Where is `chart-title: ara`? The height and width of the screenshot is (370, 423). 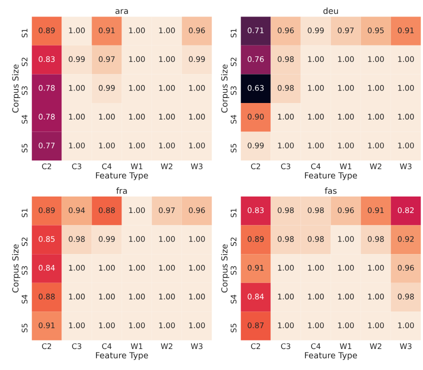
chart-title: ara is located at coordinates (121, 11).